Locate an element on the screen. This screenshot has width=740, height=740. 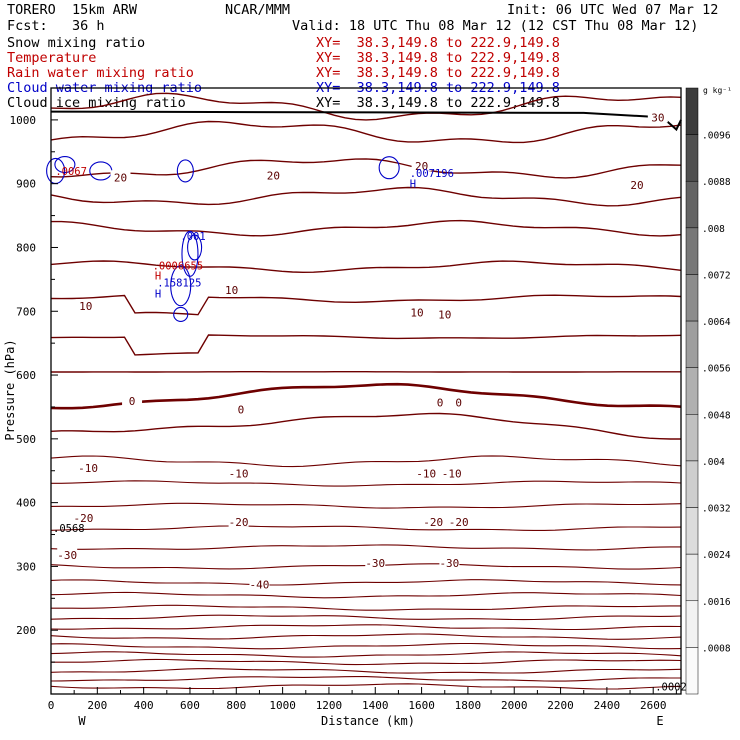
east-endpoint-label: E is located at coordinates (659, 721).